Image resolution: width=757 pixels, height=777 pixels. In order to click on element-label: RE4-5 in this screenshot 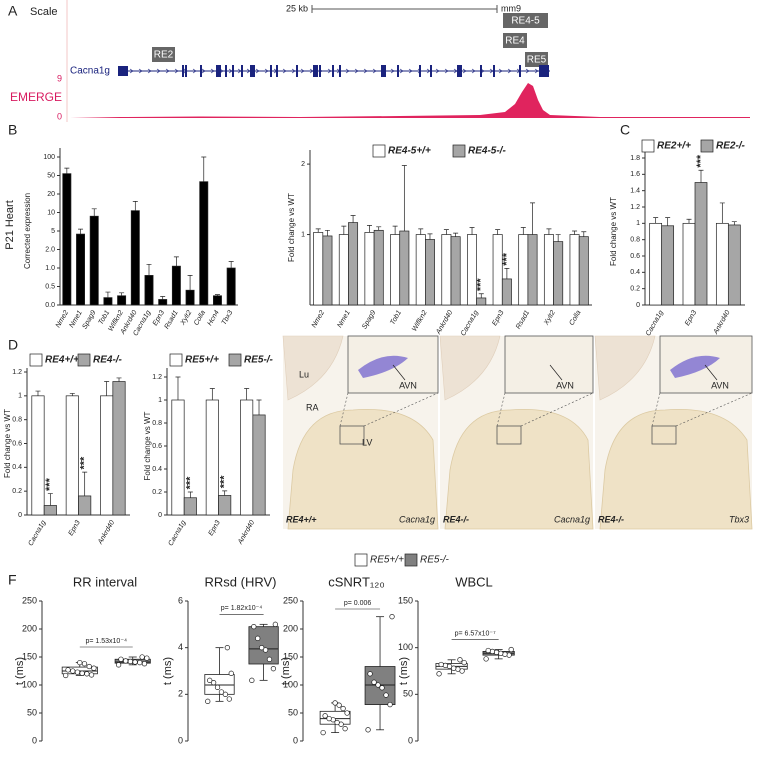, I will do `click(525, 21)`.